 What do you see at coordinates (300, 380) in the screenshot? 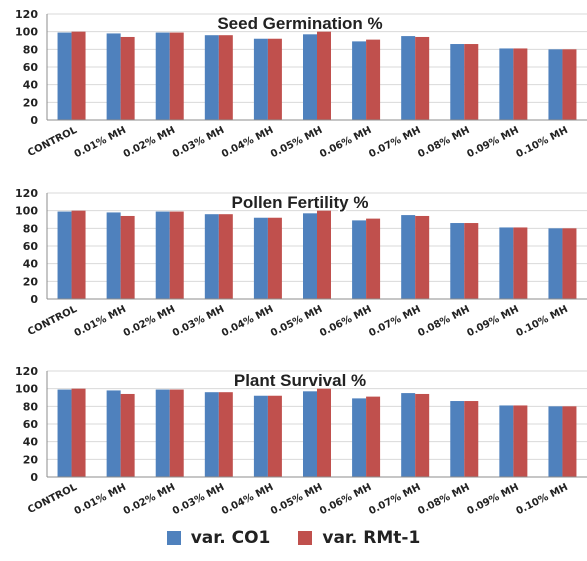
I see `chart-title: Plant Survival %` at bounding box center [300, 380].